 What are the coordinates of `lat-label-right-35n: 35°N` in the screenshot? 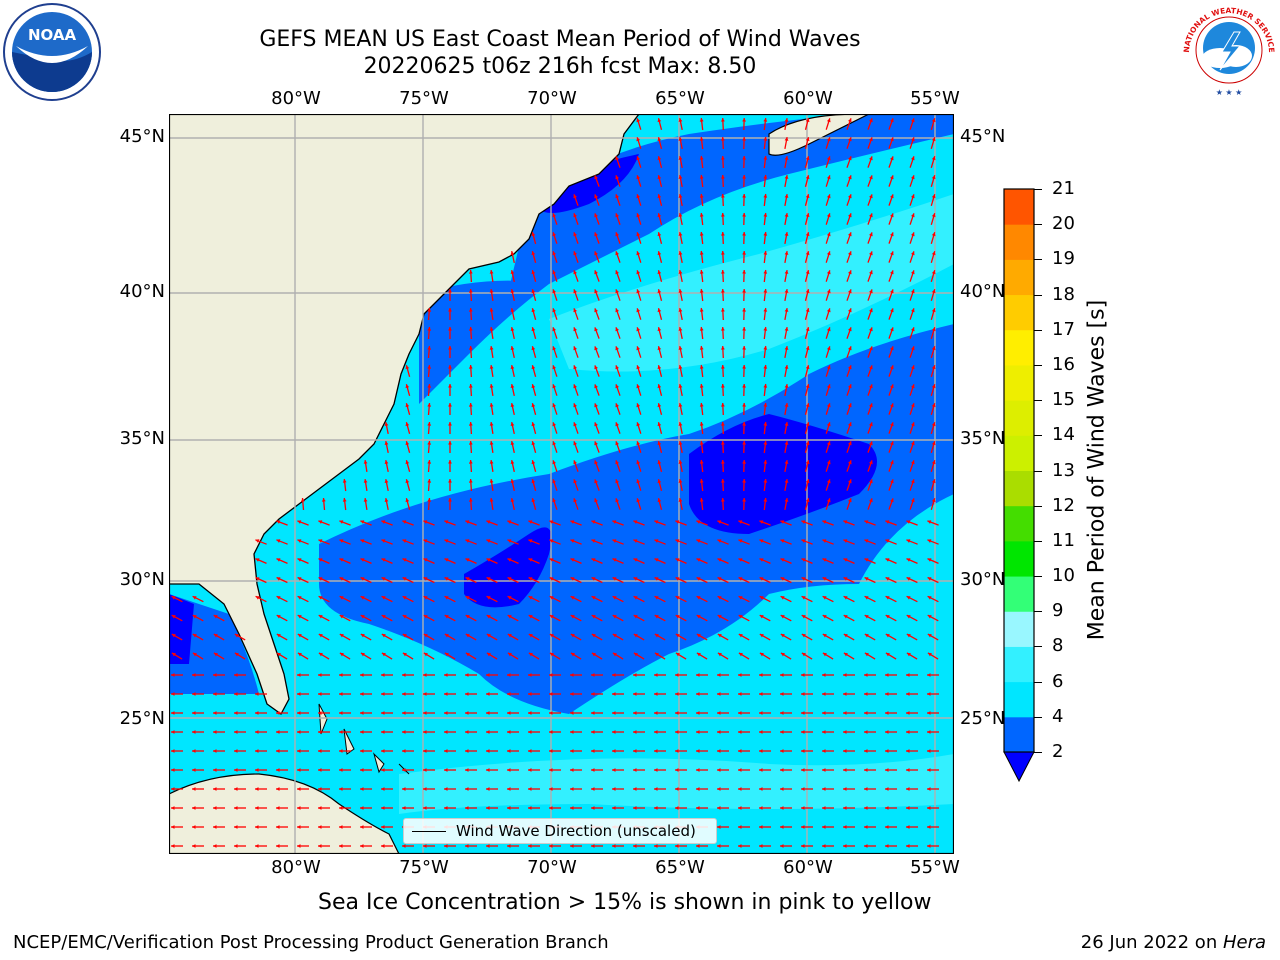 It's located at (983, 438).